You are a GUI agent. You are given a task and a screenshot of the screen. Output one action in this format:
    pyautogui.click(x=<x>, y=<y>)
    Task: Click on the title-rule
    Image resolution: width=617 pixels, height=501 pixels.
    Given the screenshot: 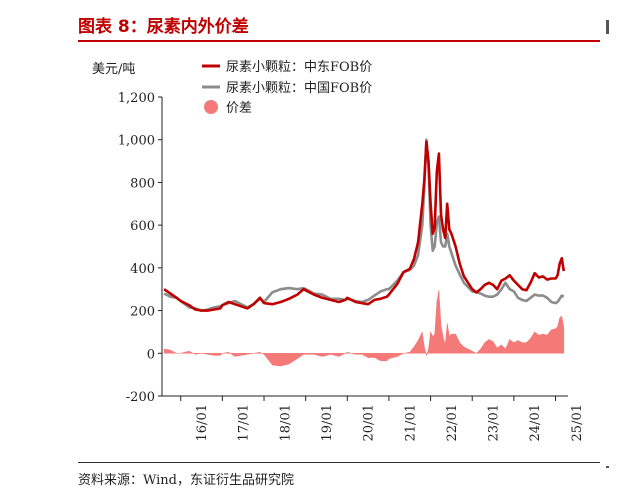 What is the action you would take?
    pyautogui.click(x=339, y=41)
    